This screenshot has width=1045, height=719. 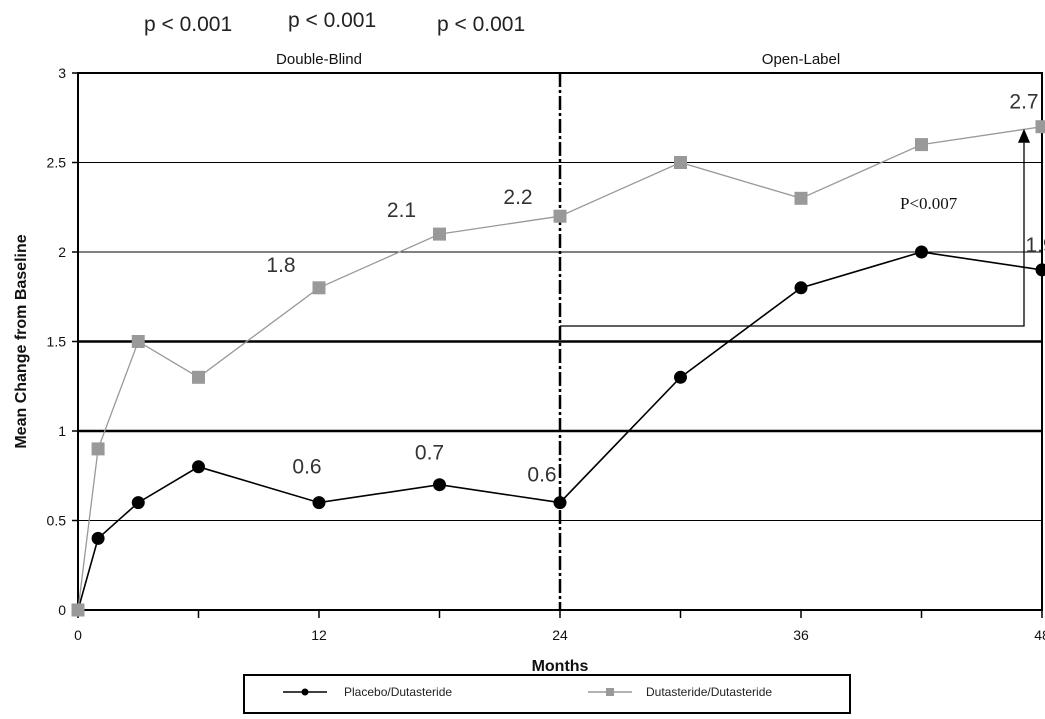 I want to click on data-label: 2.2, so click(x=517, y=197).